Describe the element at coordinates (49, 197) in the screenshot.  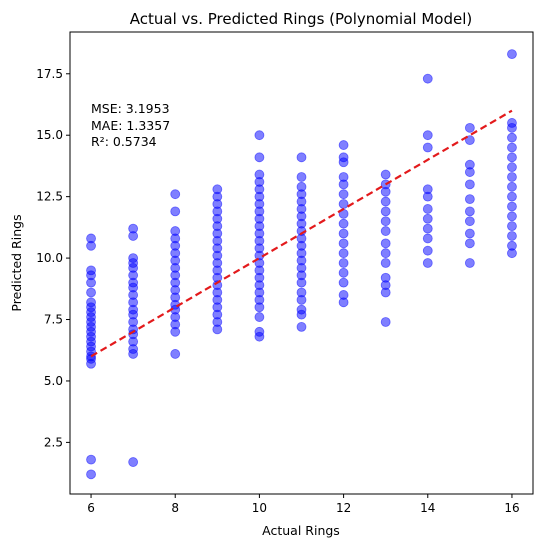
I see `y-tick-label: 12.5` at that location.